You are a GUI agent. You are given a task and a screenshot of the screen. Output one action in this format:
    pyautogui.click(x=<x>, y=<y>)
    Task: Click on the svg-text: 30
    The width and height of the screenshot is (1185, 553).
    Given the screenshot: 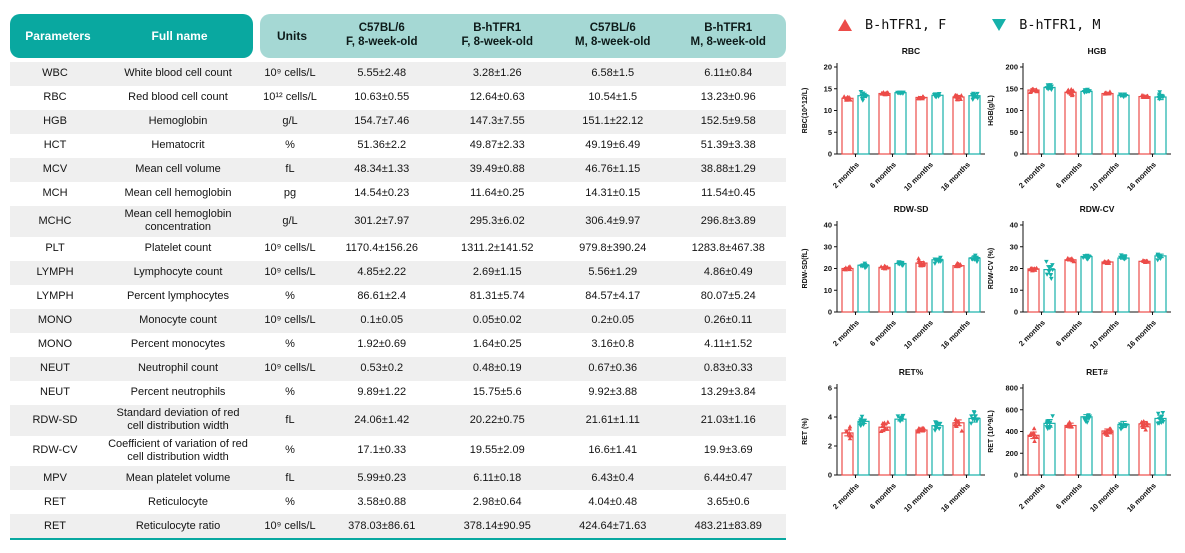 What is the action you would take?
    pyautogui.click(x=1014, y=246)
    